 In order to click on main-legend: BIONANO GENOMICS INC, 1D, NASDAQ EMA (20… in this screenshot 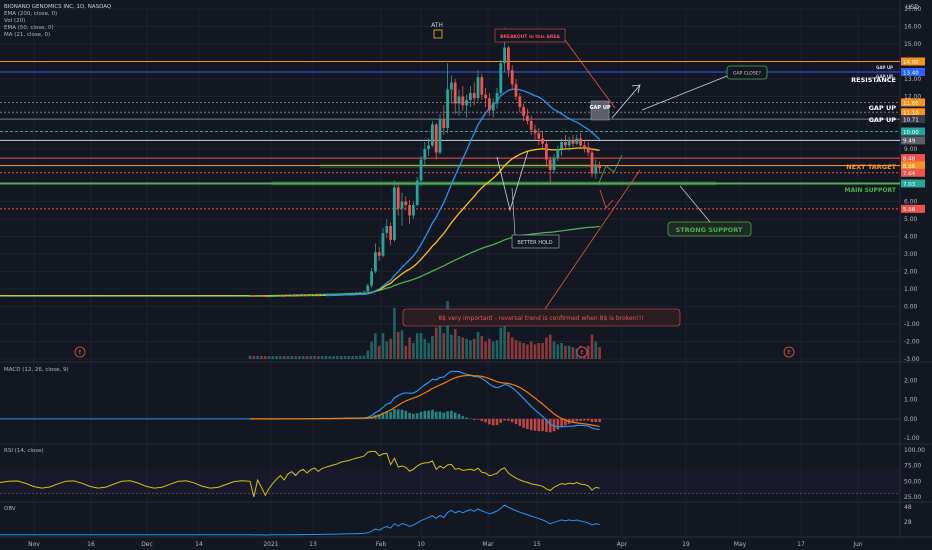, I will do `click(57, 21)`.